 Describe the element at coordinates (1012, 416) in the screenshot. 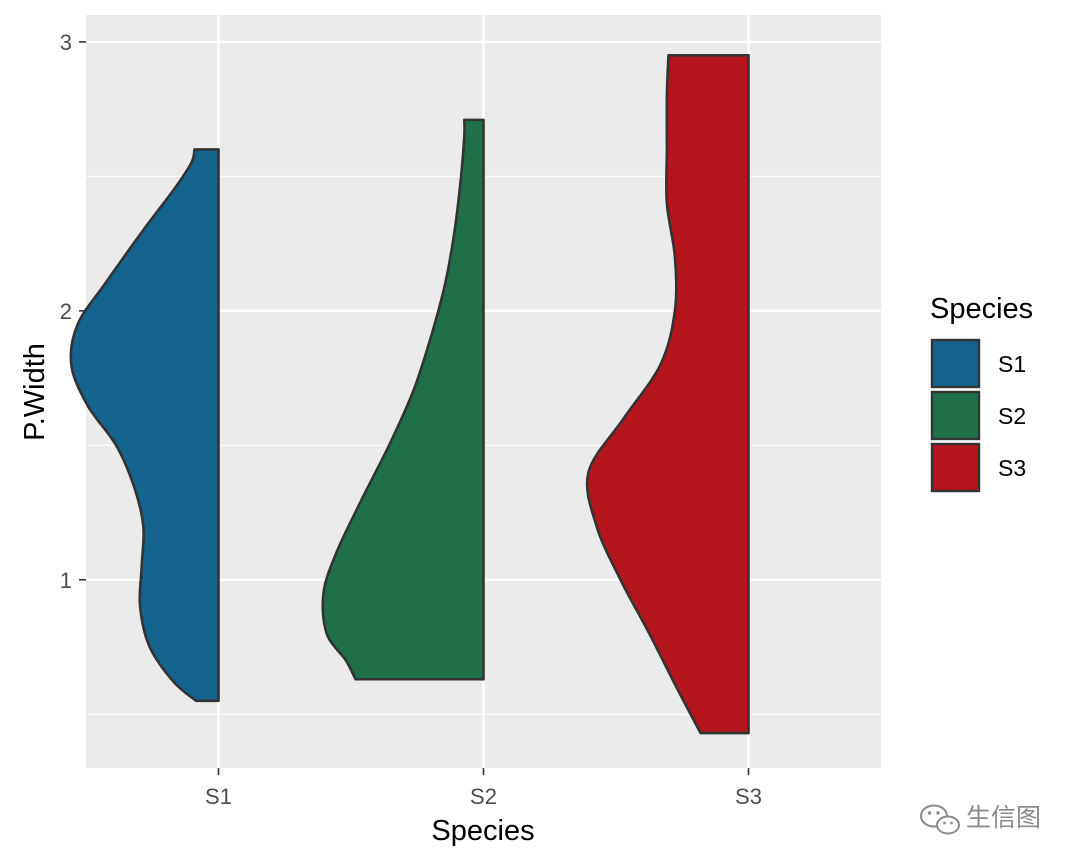

I see `legend-label: S2` at that location.